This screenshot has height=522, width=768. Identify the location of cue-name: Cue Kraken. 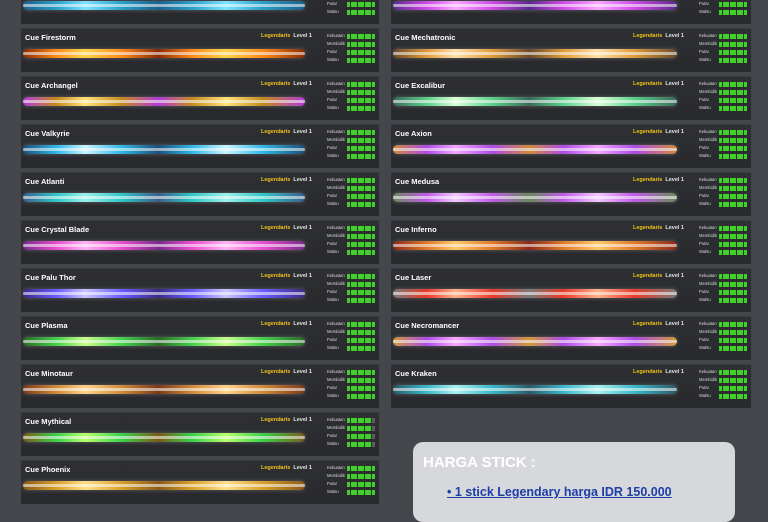
(416, 373).